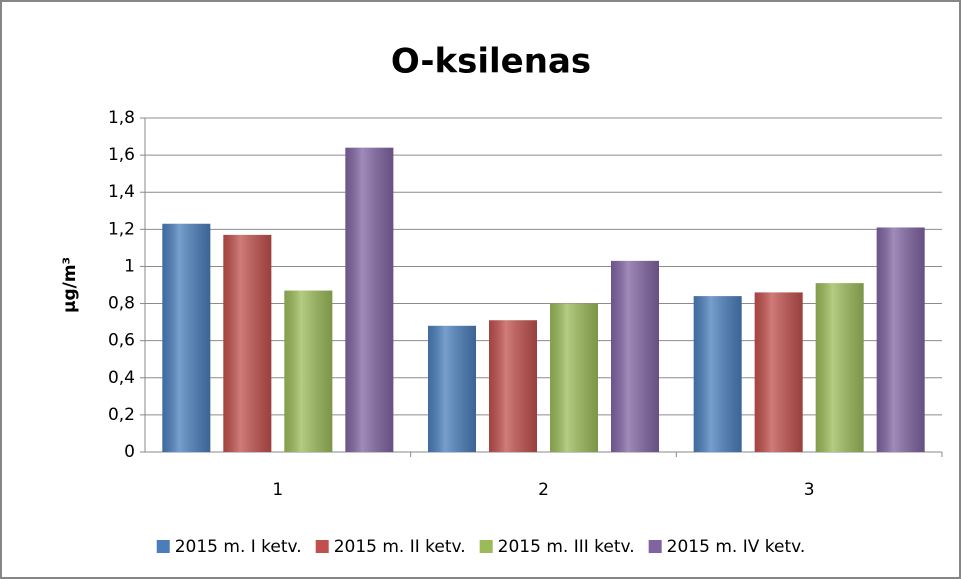 The height and width of the screenshot is (579, 961). Describe the element at coordinates (566, 547) in the screenshot. I see `legend-label: 2015 m. III ketv.` at that location.